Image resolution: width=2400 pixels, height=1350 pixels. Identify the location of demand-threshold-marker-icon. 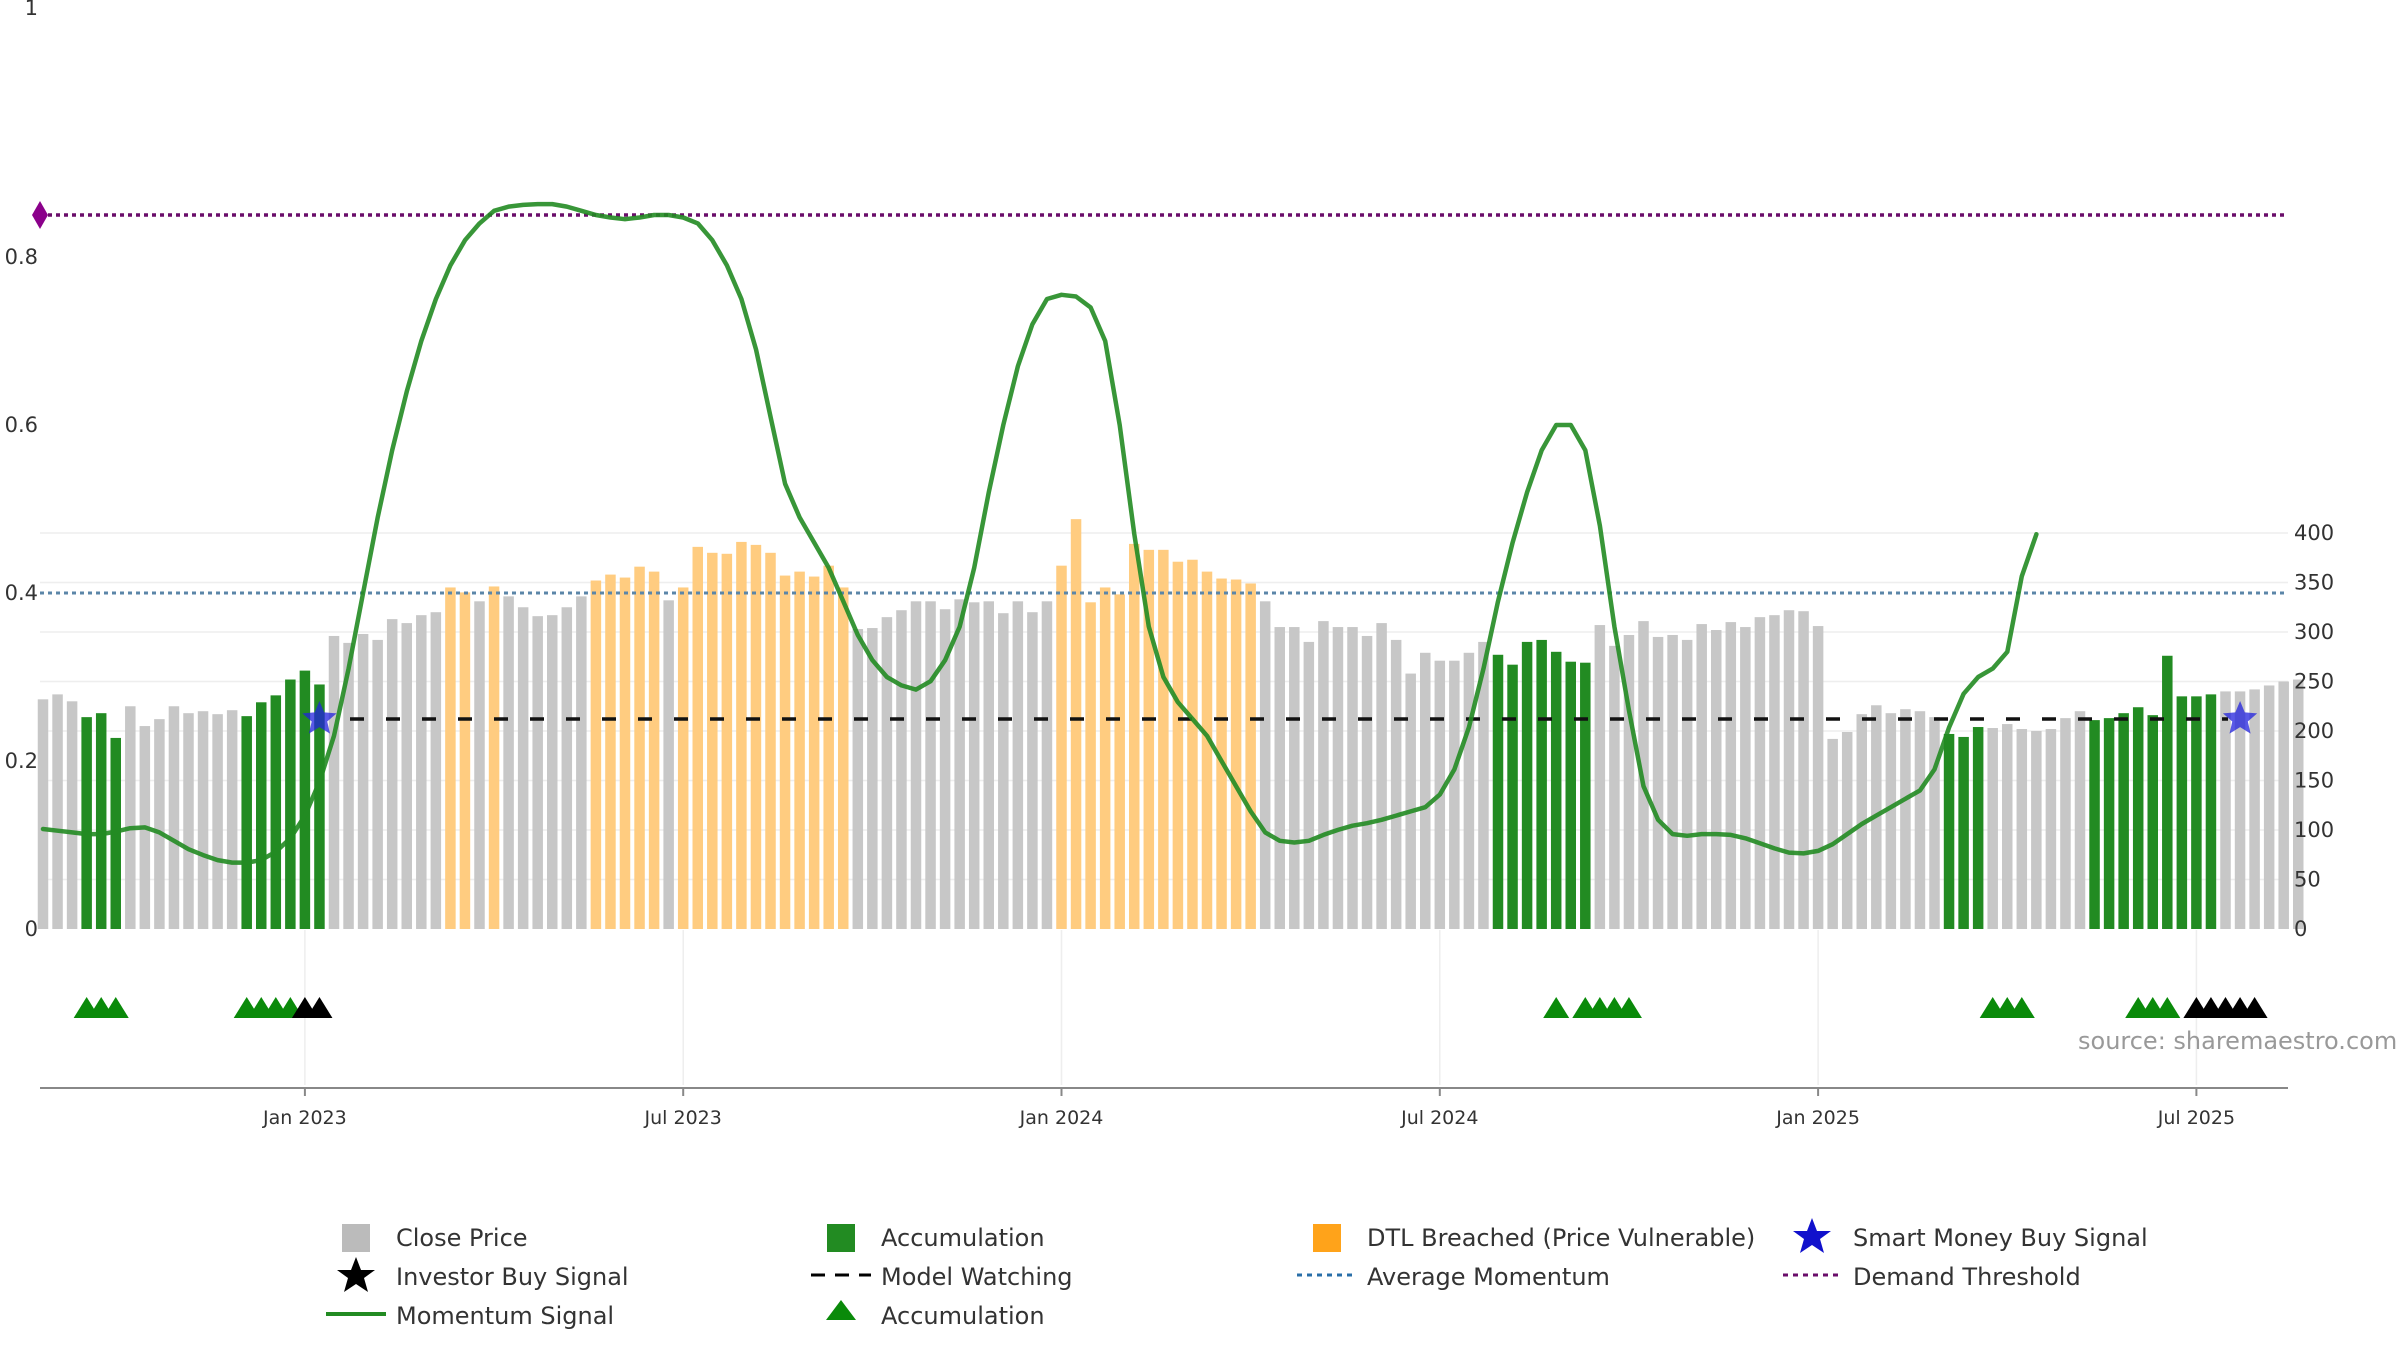
(40, 215).